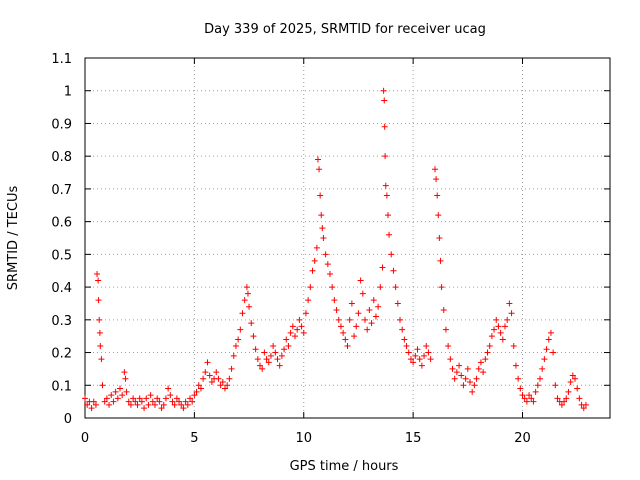  I want to click on y-tick-label: 0.2, so click(61, 354).